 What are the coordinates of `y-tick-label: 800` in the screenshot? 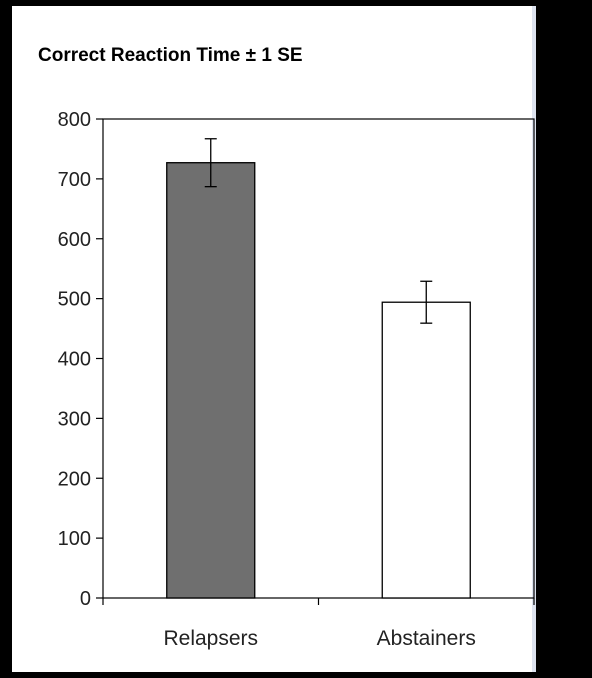 It's located at (74, 120).